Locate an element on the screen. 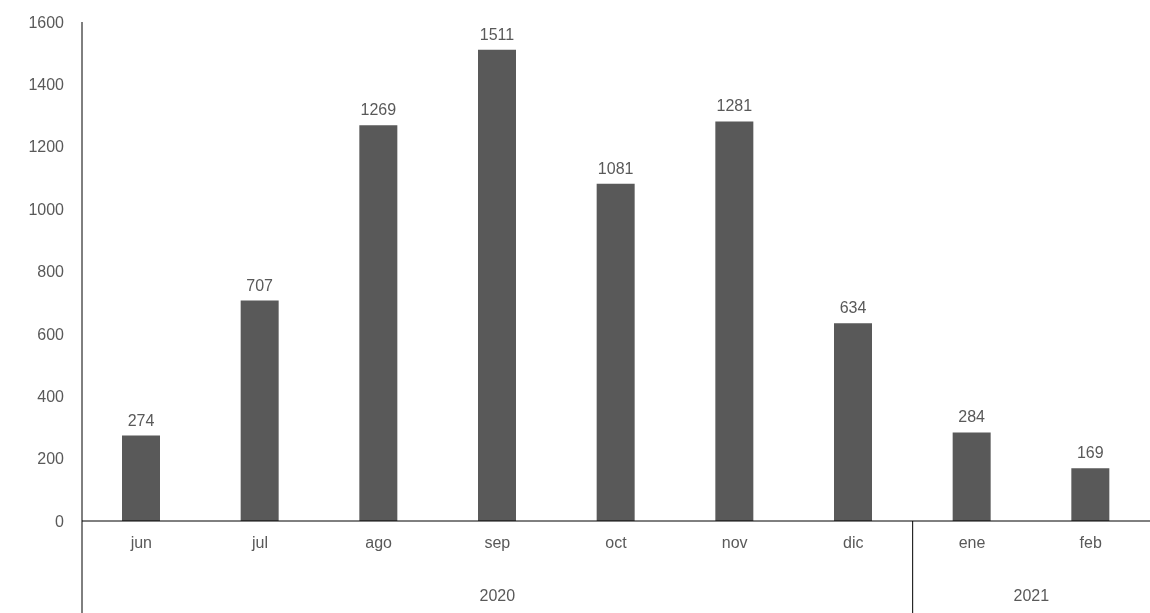  text: 2020 is located at coordinates (497, 595).